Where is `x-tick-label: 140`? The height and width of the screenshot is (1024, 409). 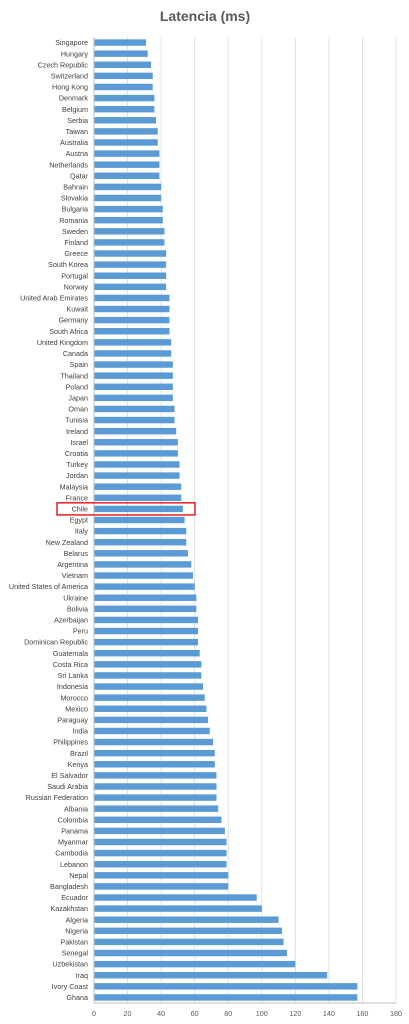 x-tick-label: 140 is located at coordinates (329, 1013).